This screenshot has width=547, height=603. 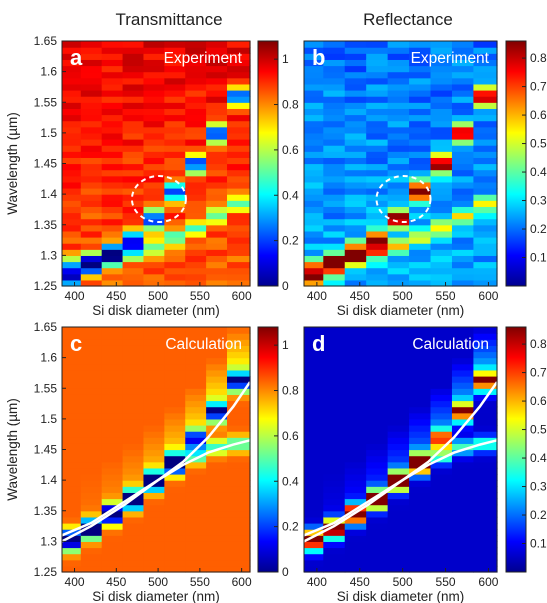 What do you see at coordinates (290, 436) in the screenshot?
I see `colorbar-tick-label: 0.6` at bounding box center [290, 436].